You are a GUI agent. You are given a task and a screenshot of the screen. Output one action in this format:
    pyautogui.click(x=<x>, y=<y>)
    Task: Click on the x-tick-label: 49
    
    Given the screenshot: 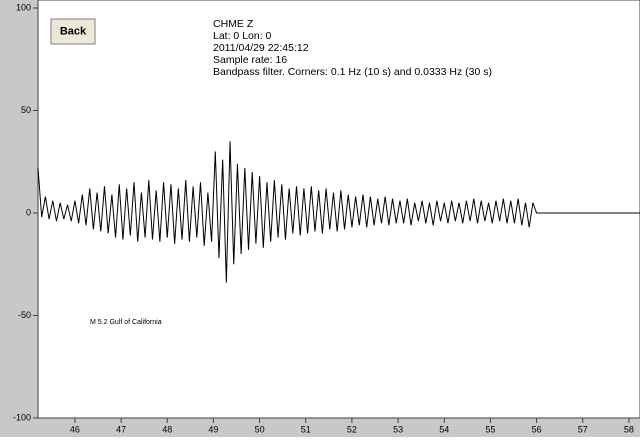 What is the action you would take?
    pyautogui.click(x=213, y=429)
    